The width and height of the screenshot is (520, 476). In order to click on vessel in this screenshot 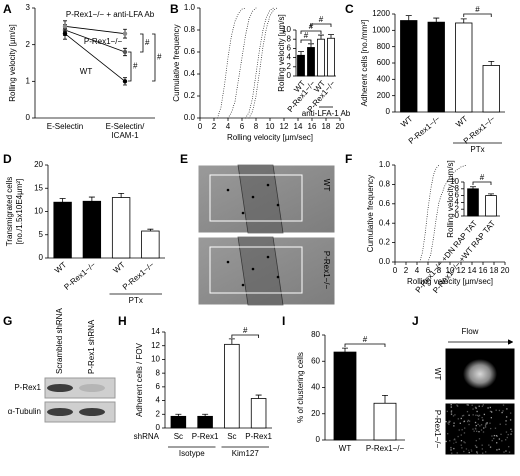, I will do `click(260, 199)`.